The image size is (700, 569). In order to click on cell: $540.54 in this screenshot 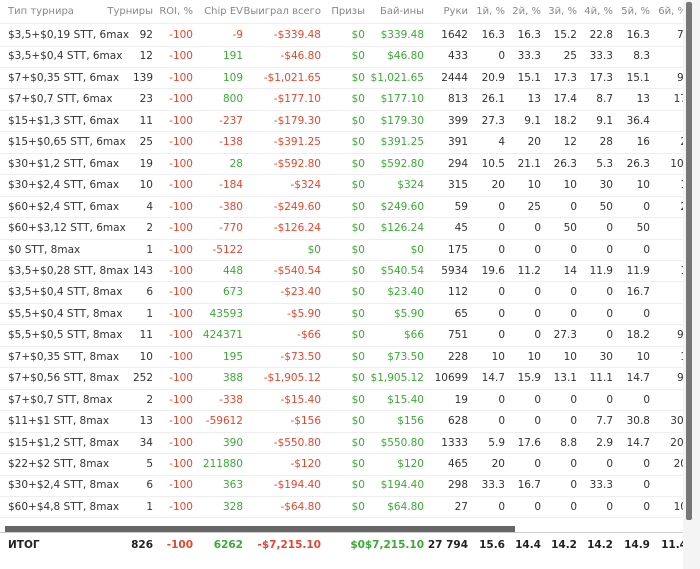, I will do `click(402, 270)`.